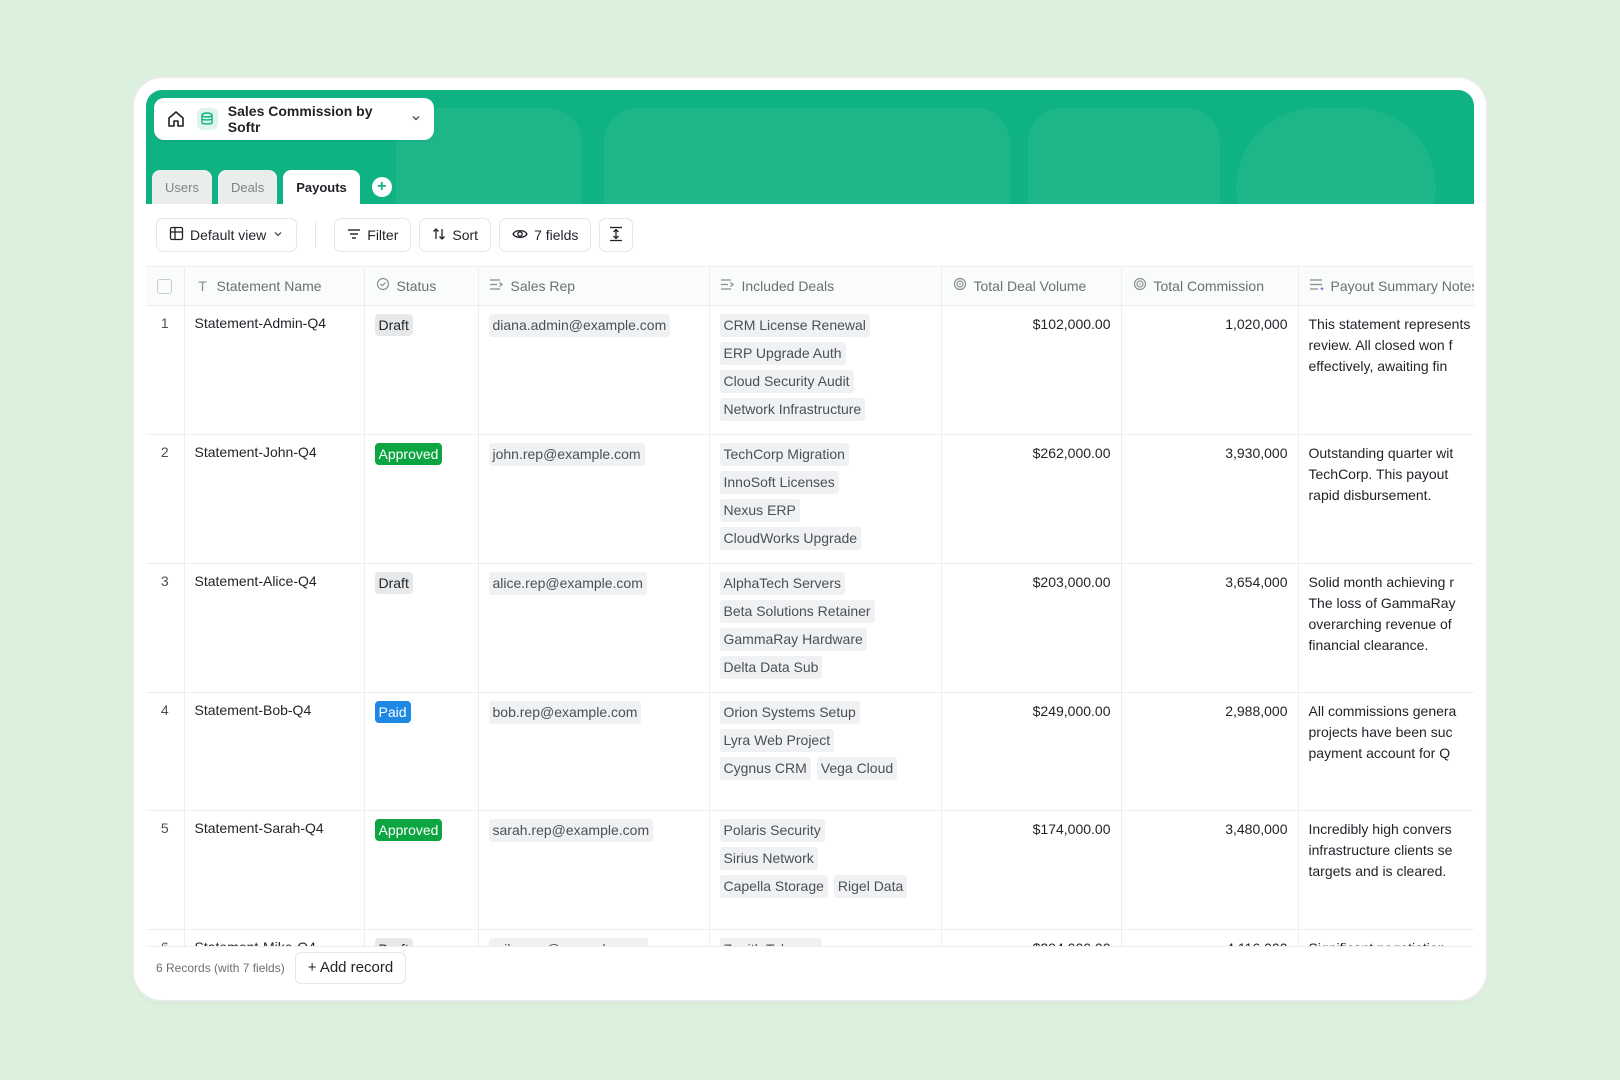 The height and width of the screenshot is (1080, 1620). I want to click on total-deal-volume-cell: $249,000.00, so click(1031, 751).